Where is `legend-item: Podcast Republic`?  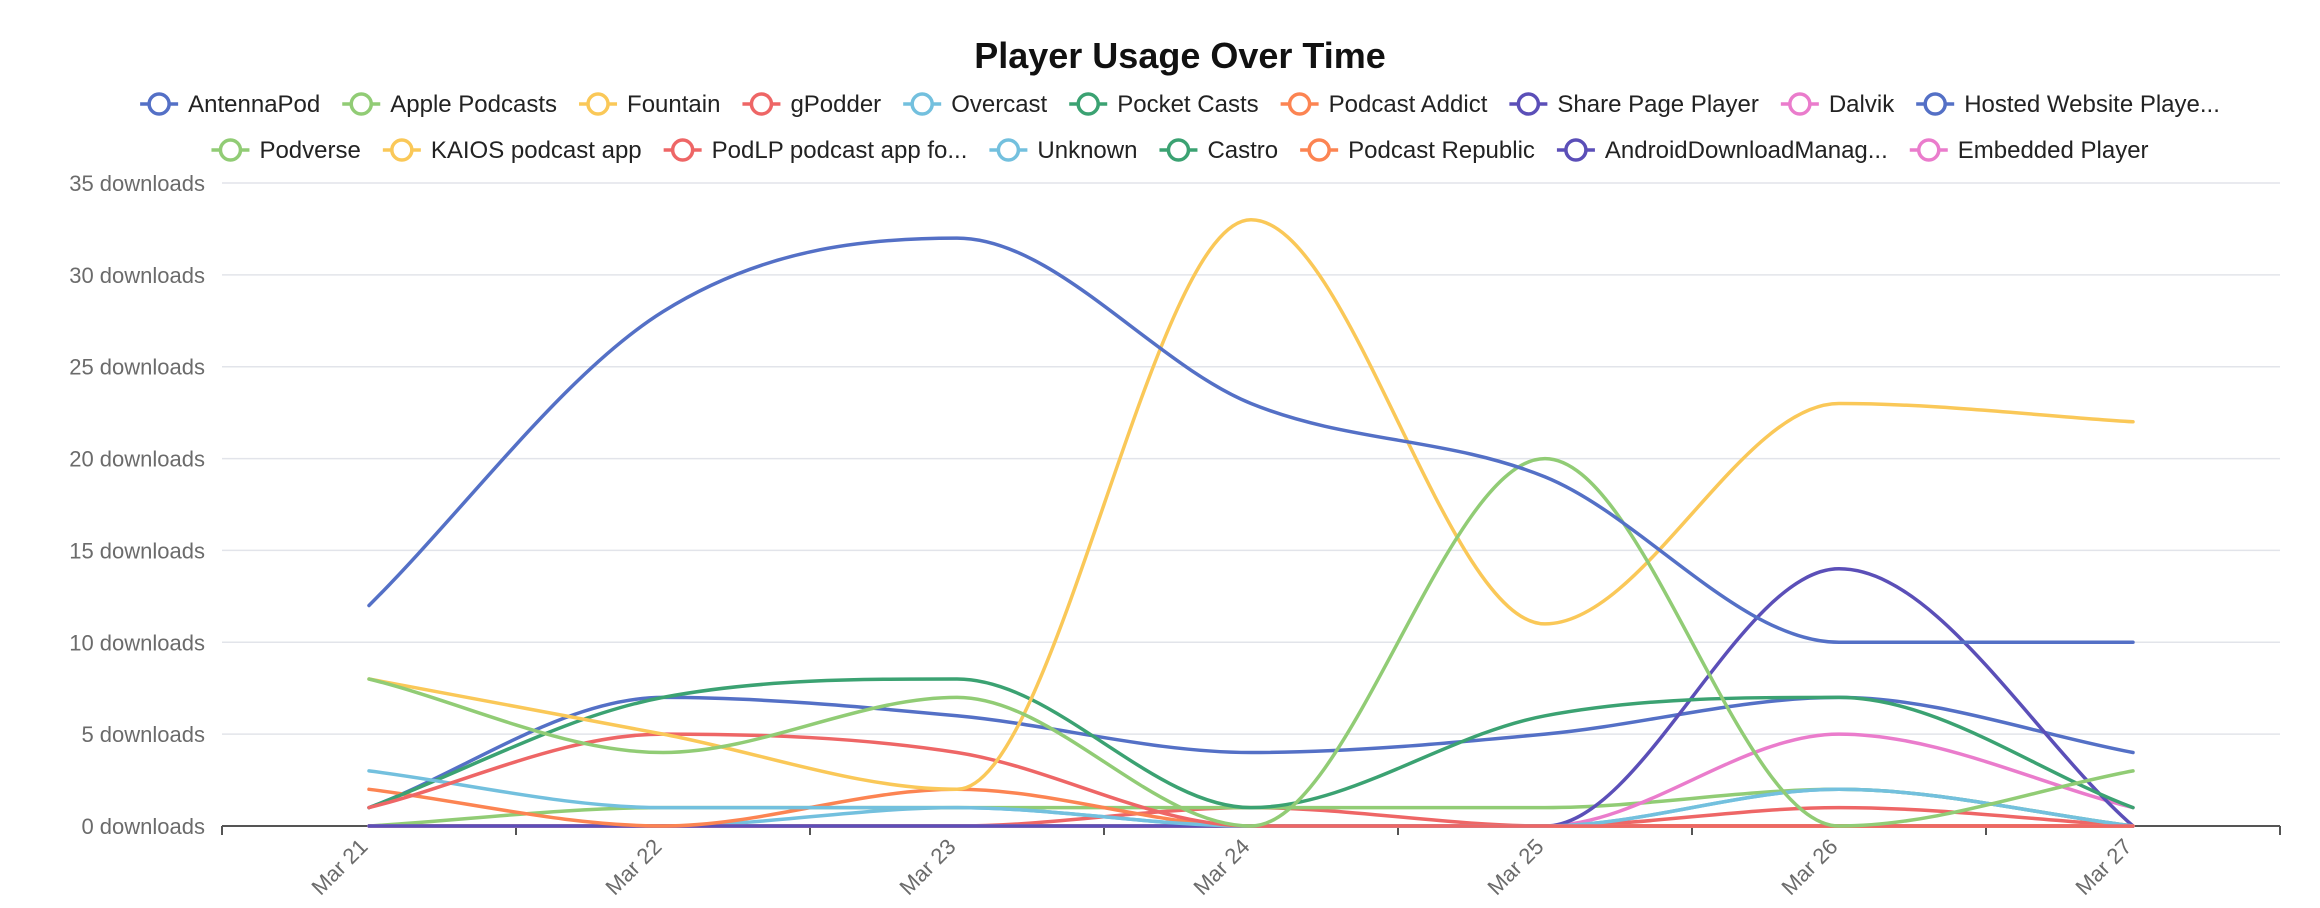
legend-item: Podcast Republic is located at coordinates (1417, 150).